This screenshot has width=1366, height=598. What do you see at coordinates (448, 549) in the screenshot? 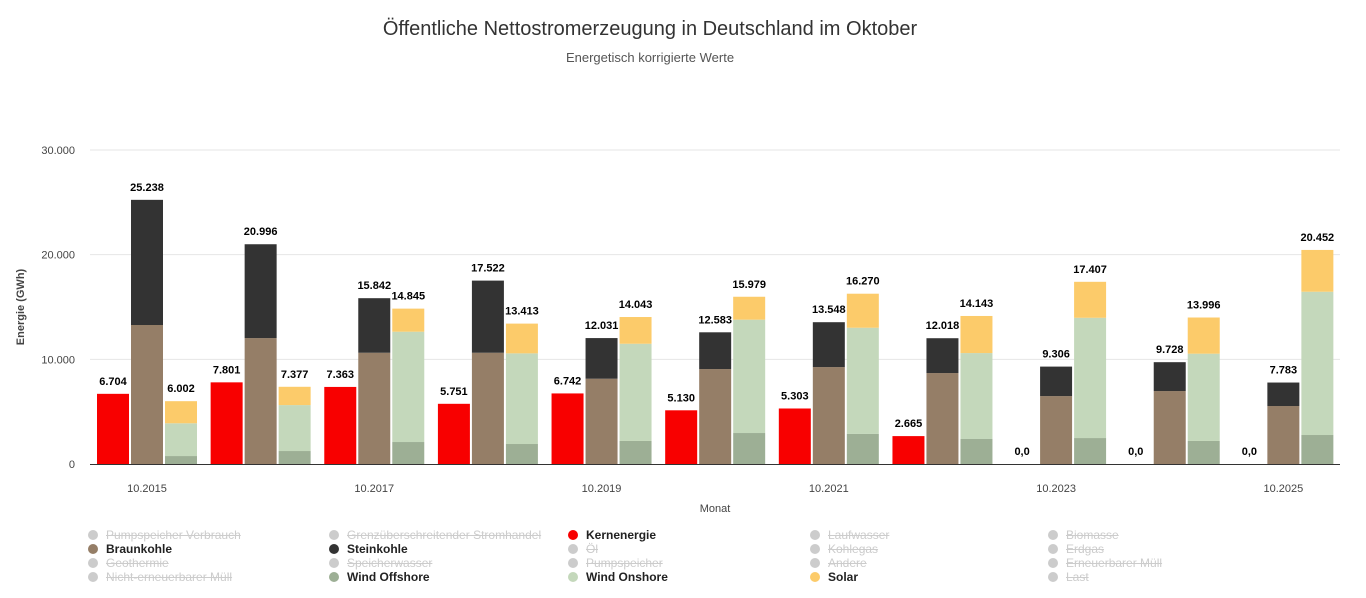
I see `legend-item: Steinkohle` at bounding box center [448, 549].